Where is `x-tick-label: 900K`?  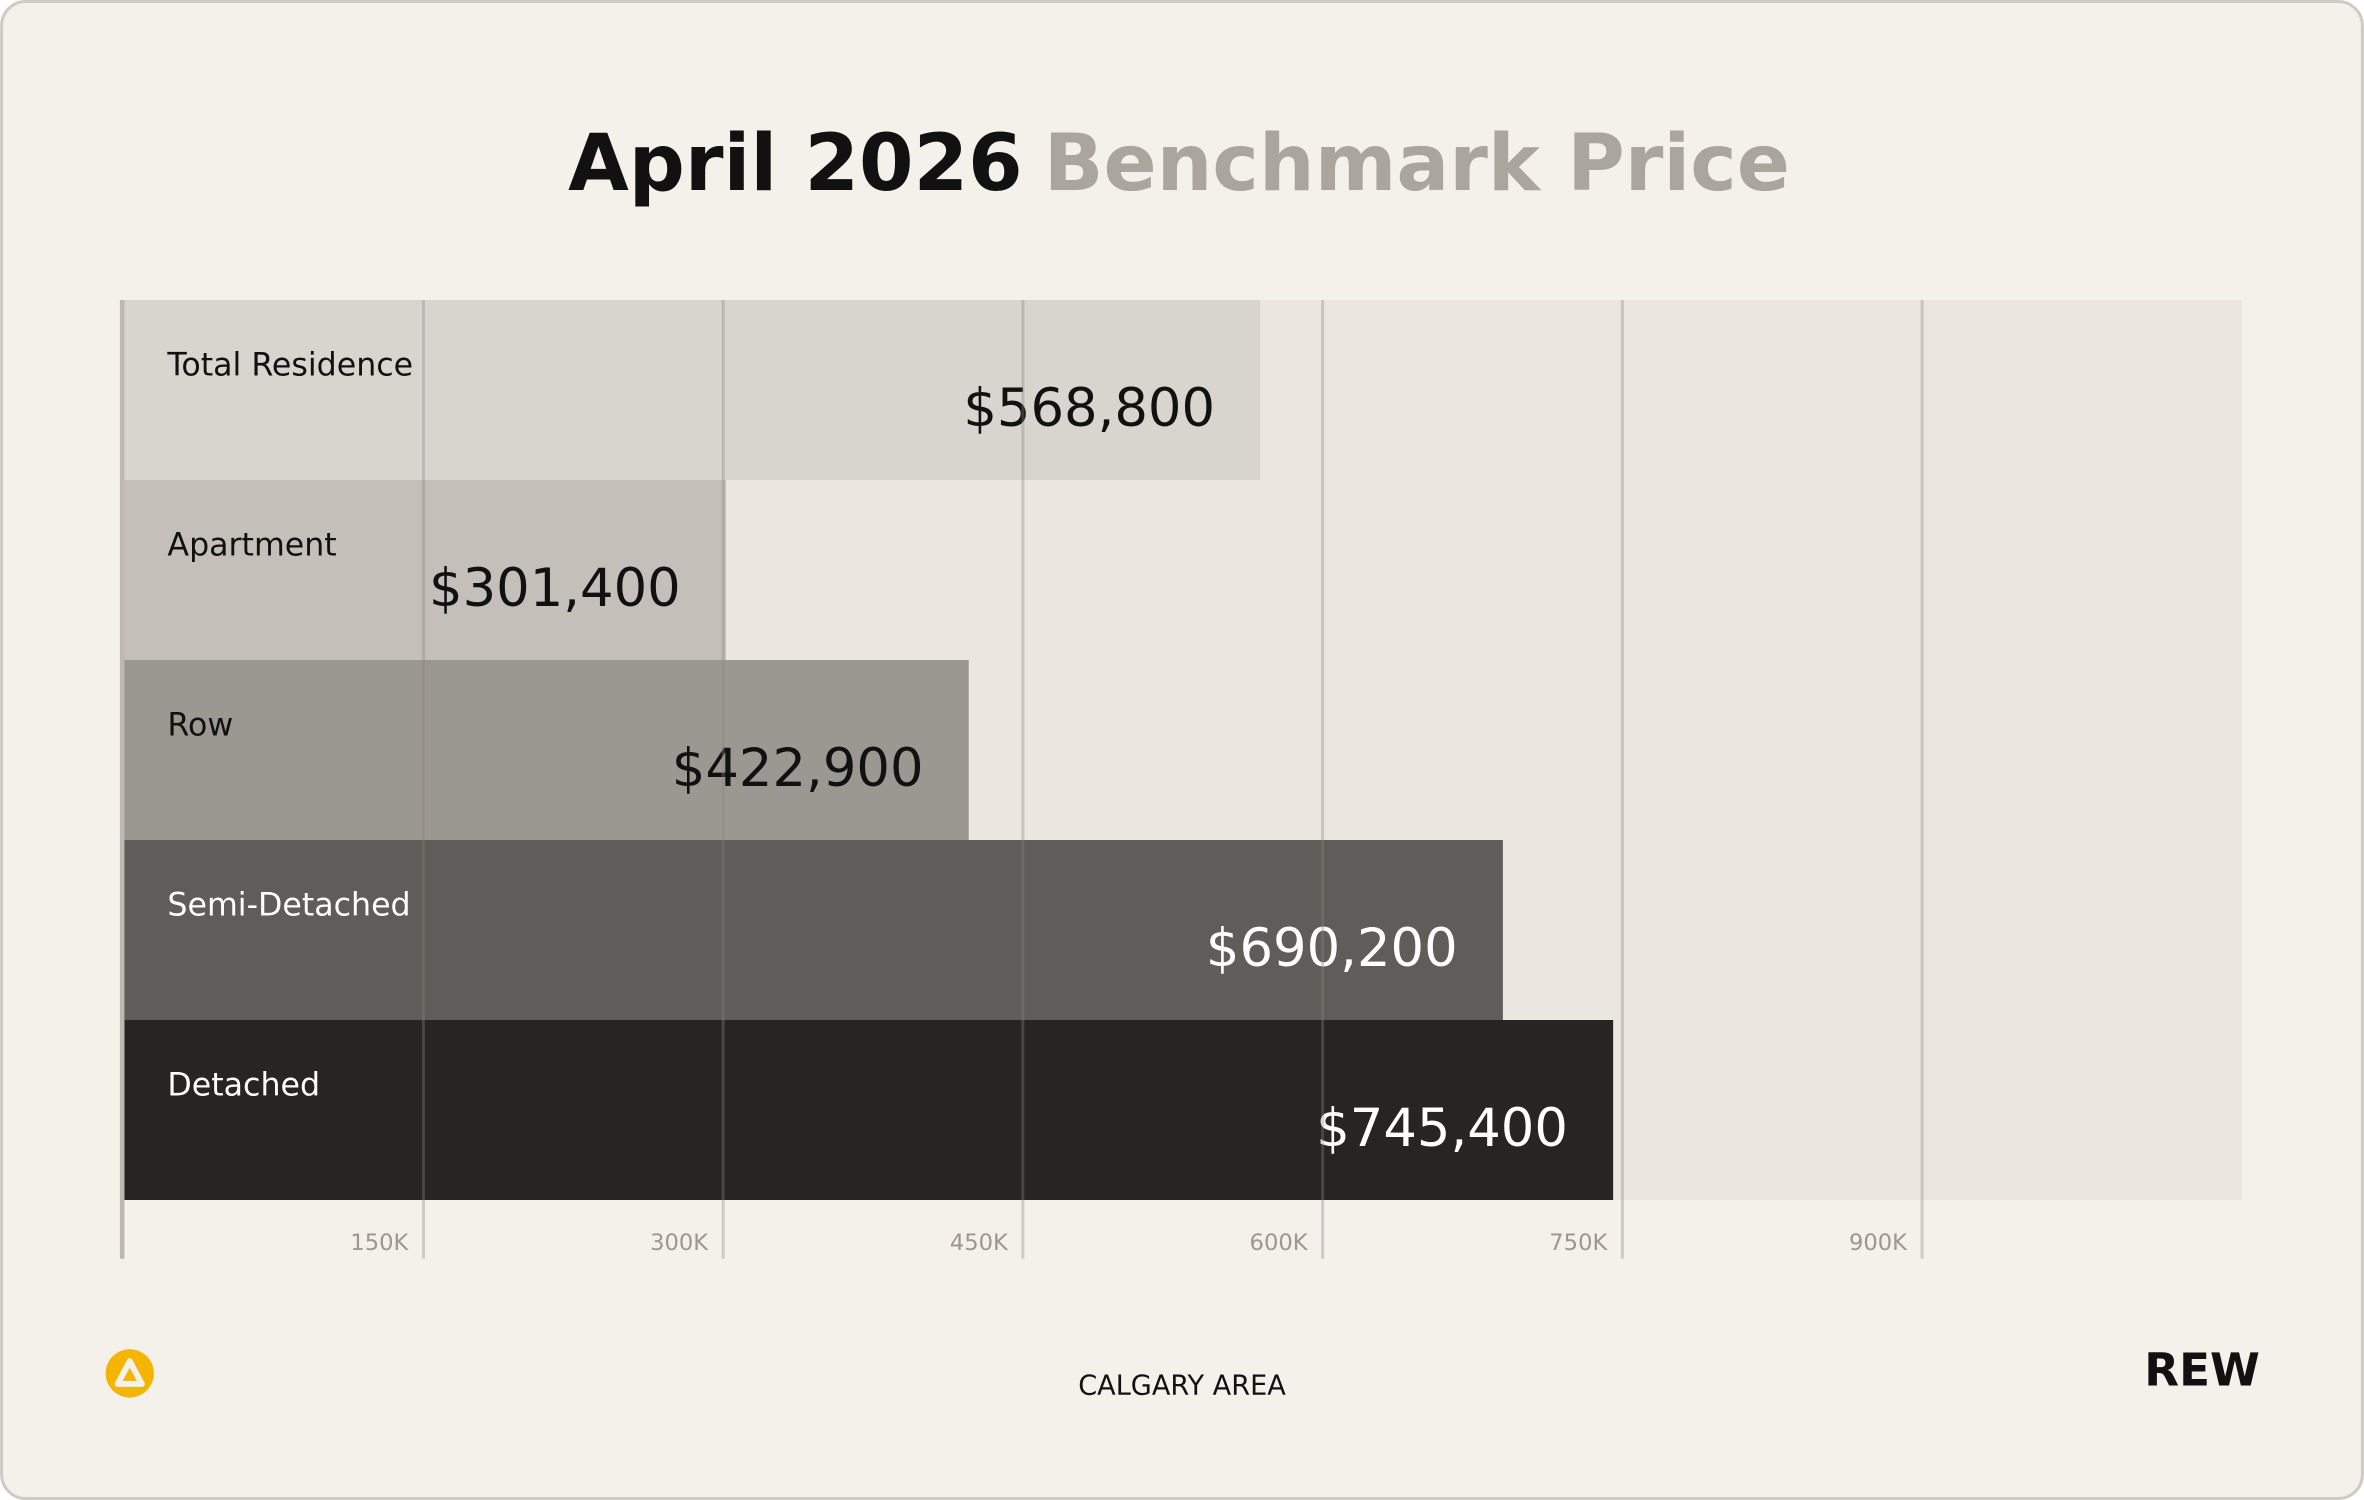 x-tick-label: 900K is located at coordinates (1878, 1243).